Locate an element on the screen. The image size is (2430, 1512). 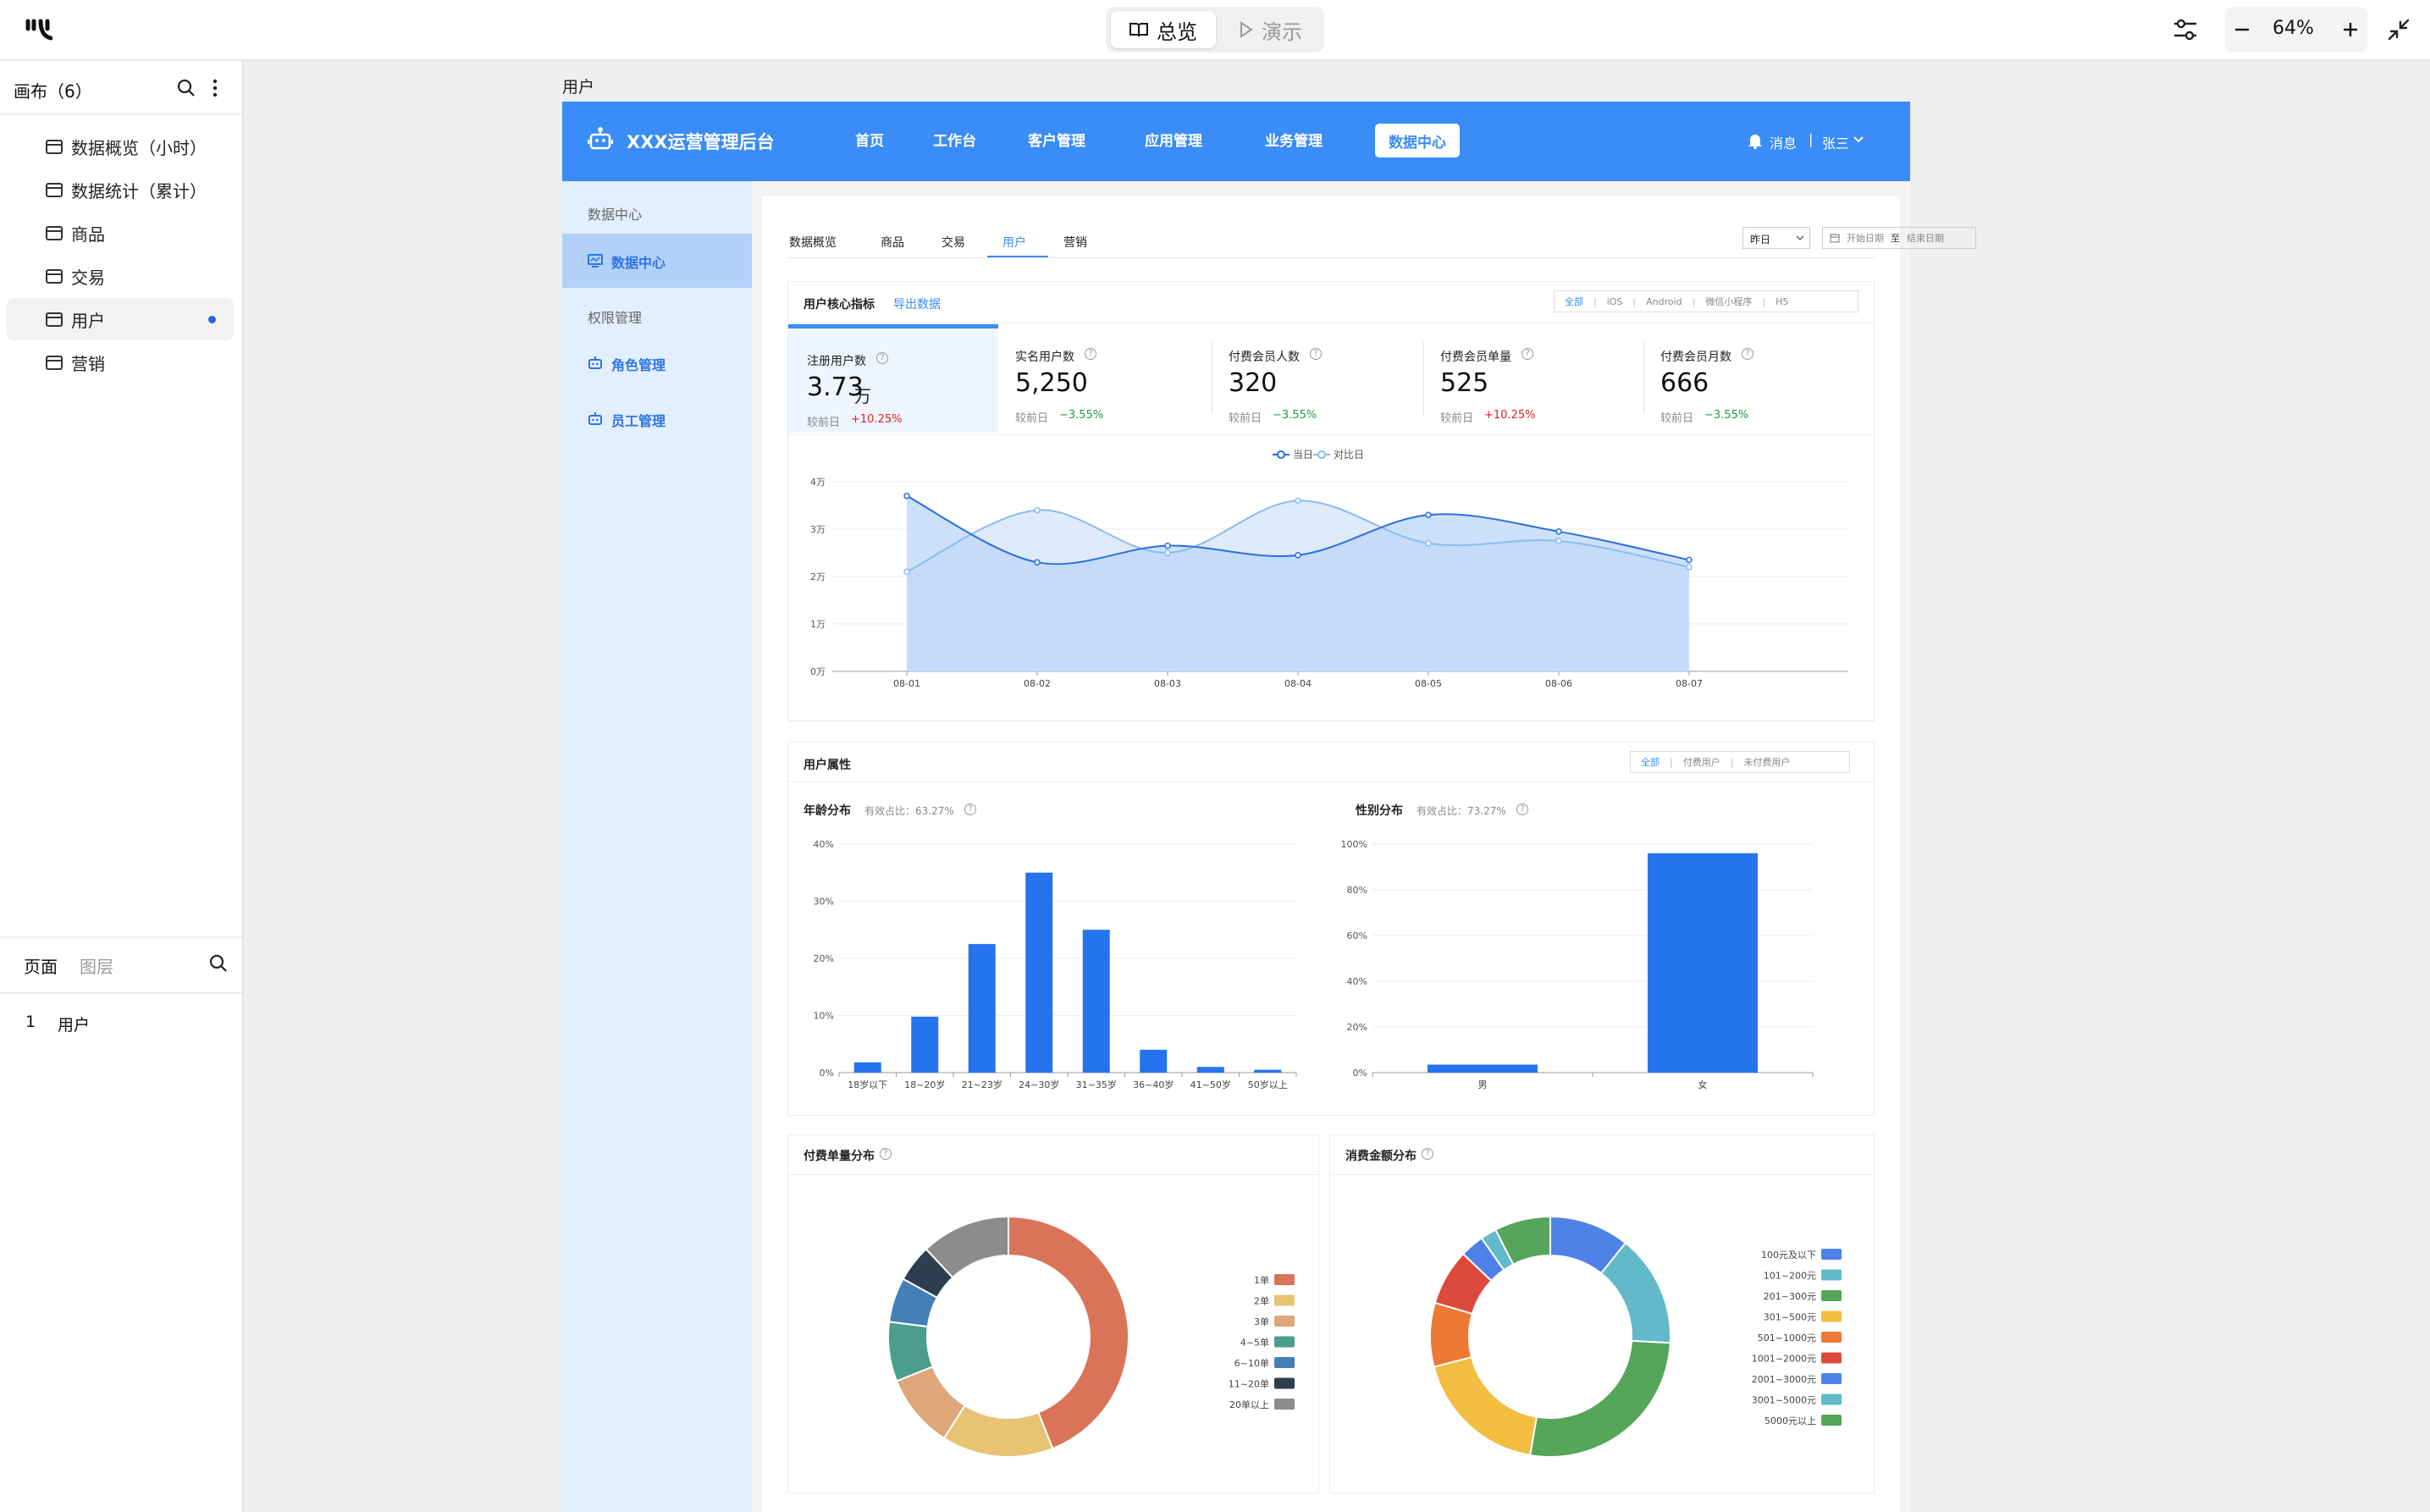
user-name: 张三 is located at coordinates (1836, 143).